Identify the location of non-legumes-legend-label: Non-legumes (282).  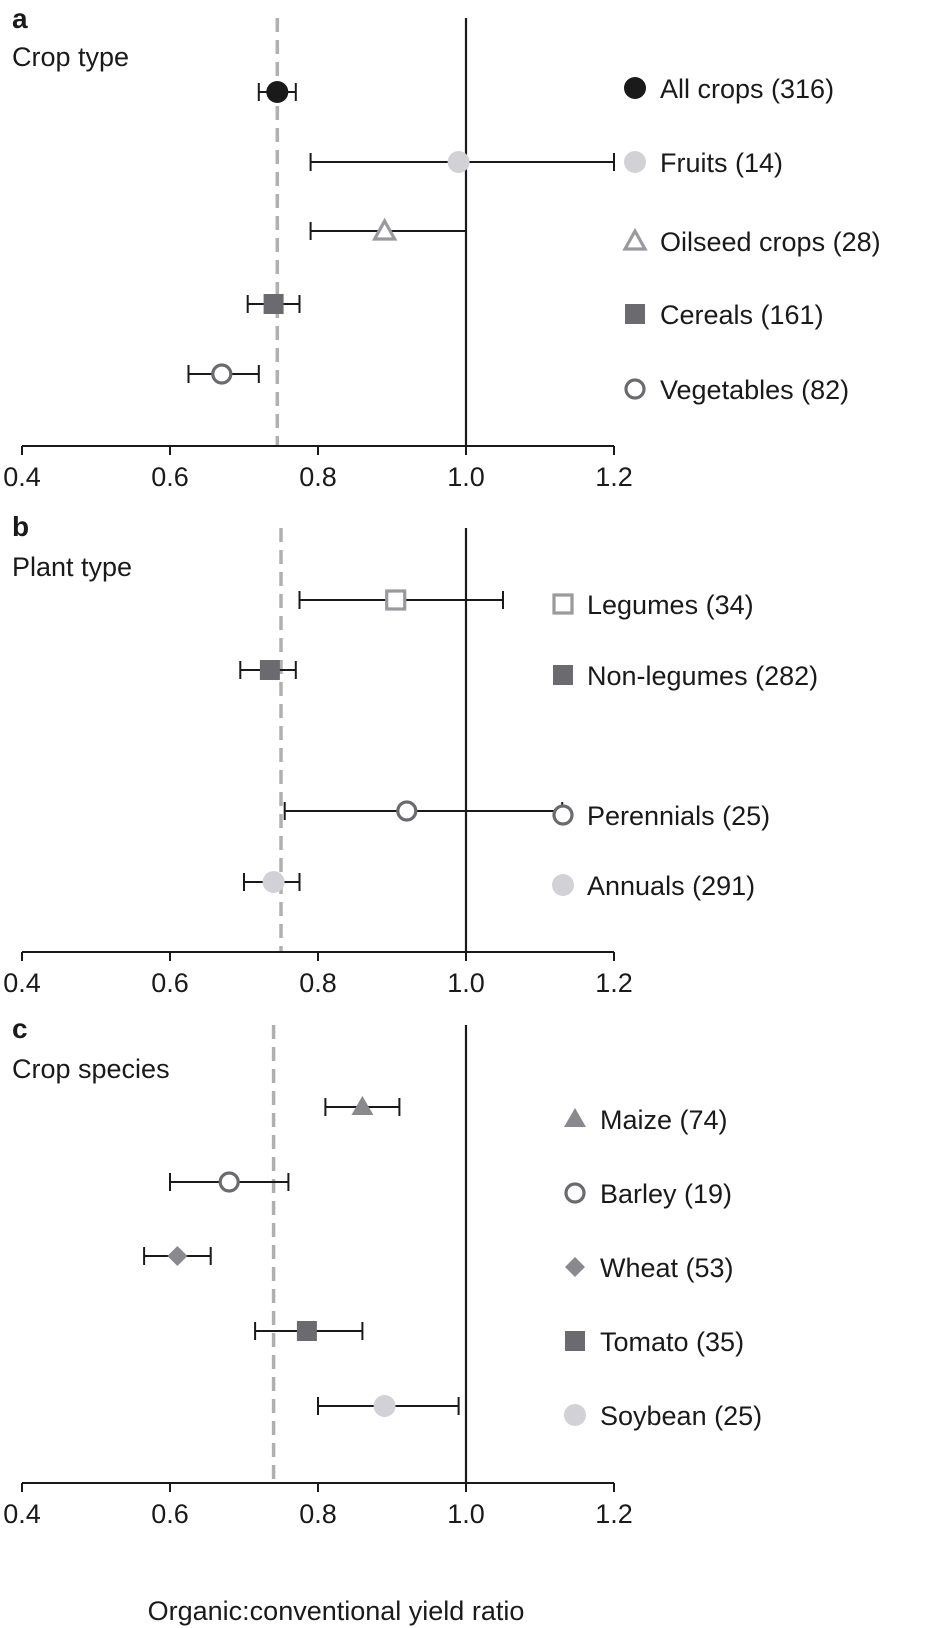
(702, 676).